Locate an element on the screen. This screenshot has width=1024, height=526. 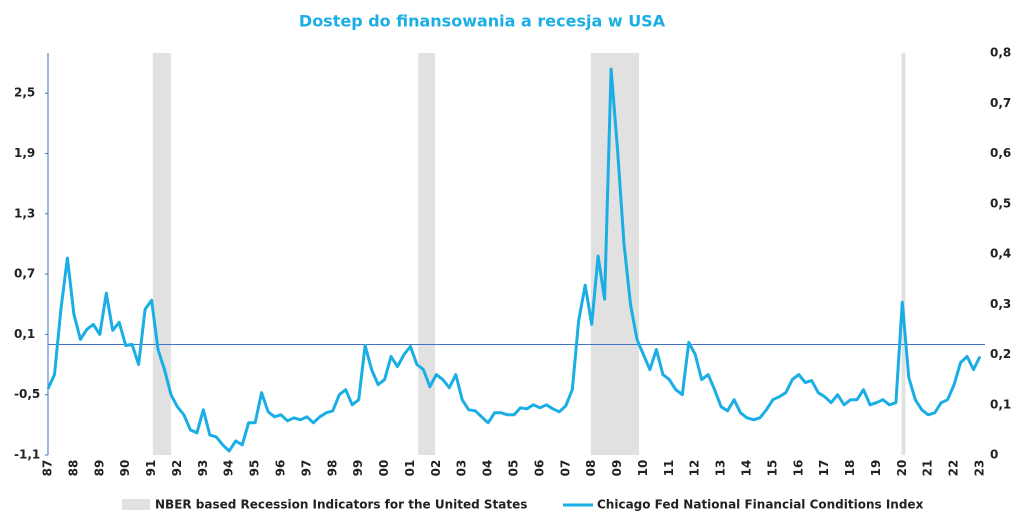
x-tick-label: 16 is located at coordinates (798, 468).